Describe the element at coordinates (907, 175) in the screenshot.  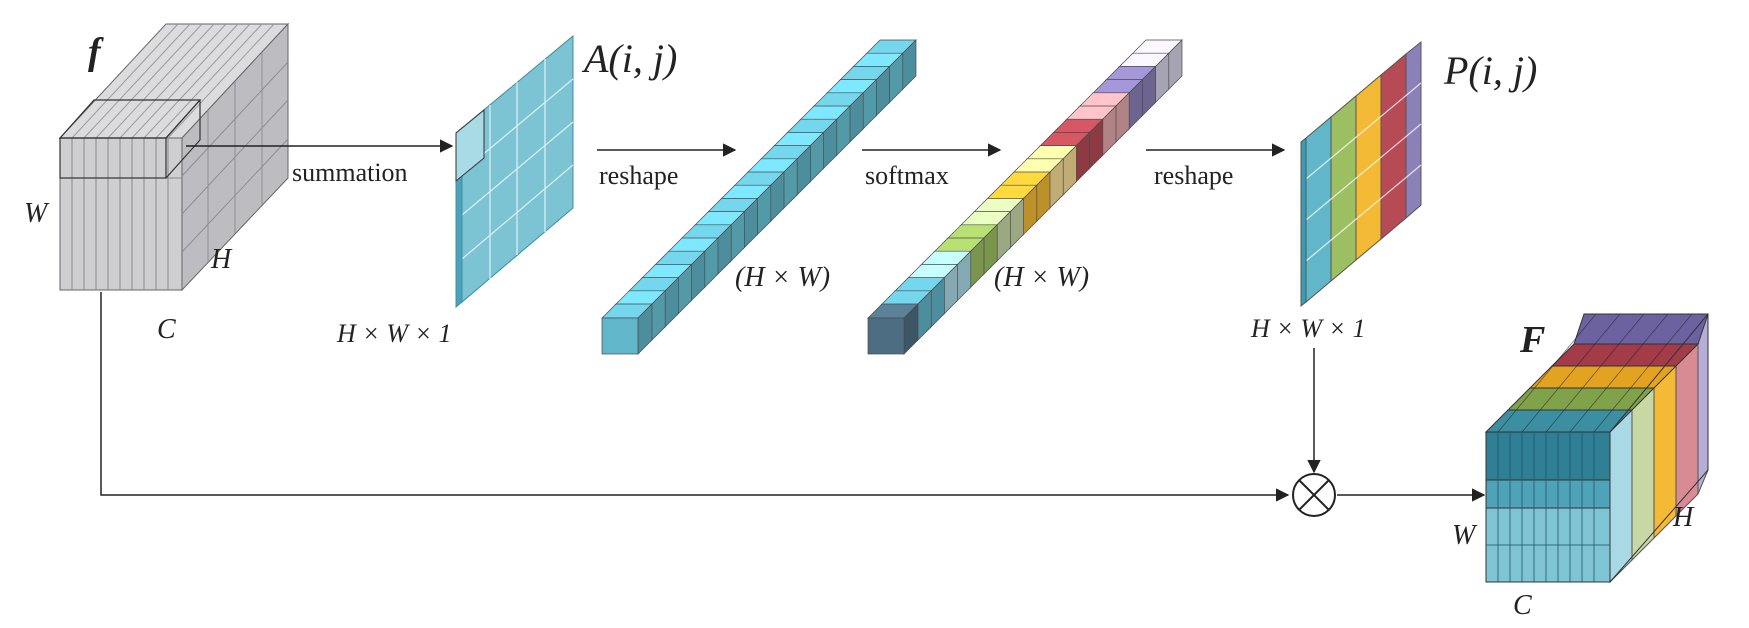
I see `label-softmax: softmax` at that location.